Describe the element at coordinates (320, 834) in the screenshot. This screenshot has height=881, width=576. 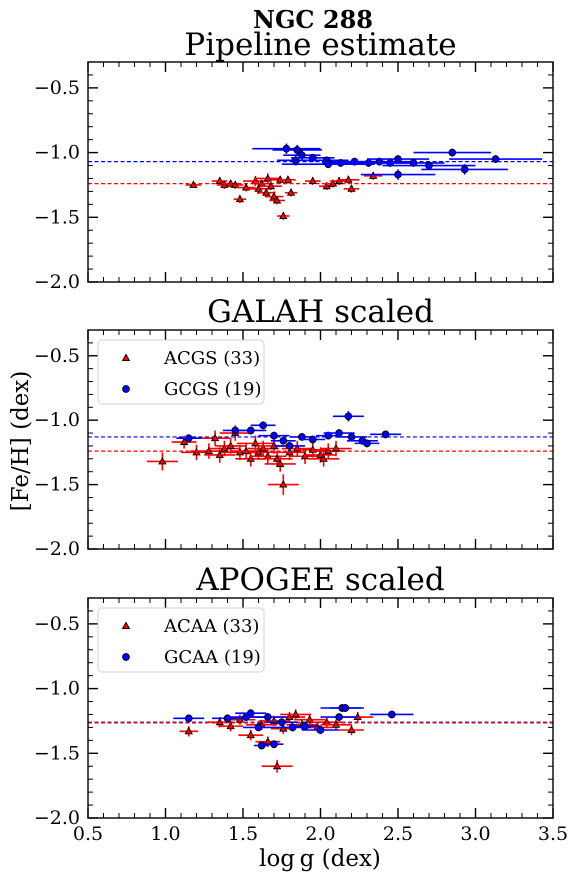
I see `x-tick-label: 2.0` at that location.